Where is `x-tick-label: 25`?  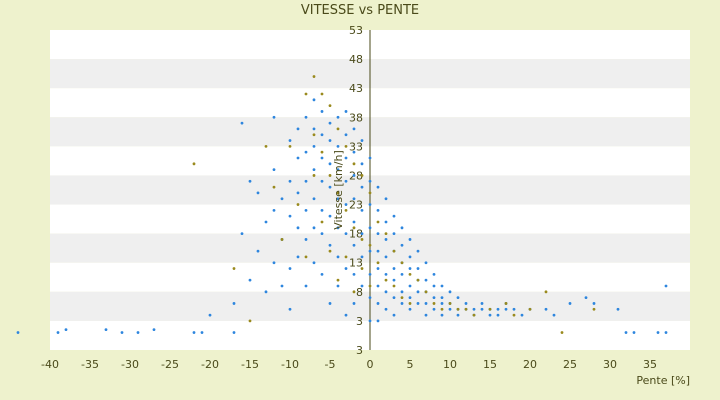 x-tick-label: 25 is located at coordinates (570, 364).